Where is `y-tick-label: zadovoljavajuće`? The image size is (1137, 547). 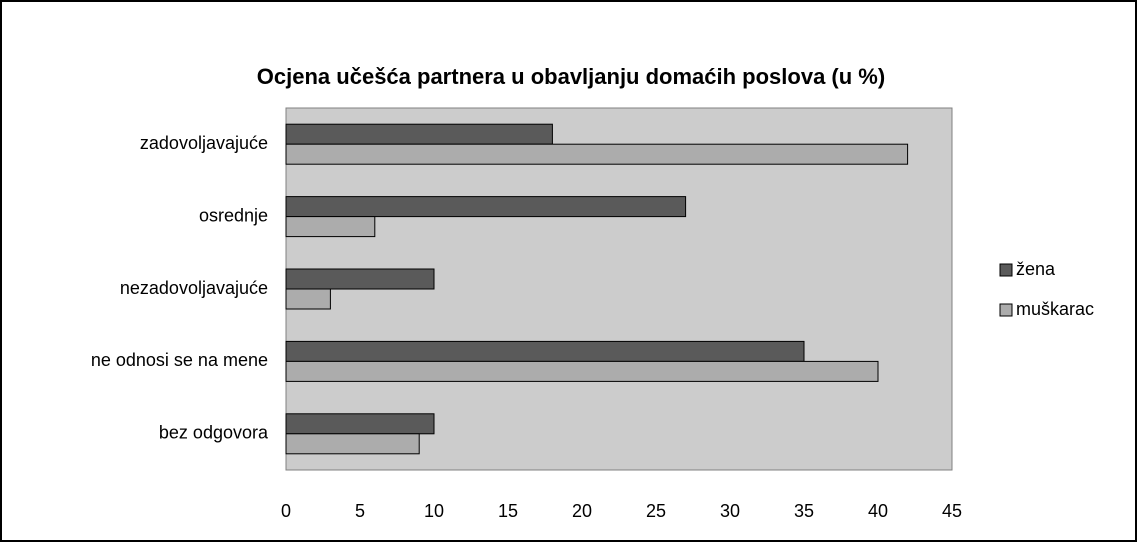 y-tick-label: zadovoljavajuće is located at coordinates (204, 143).